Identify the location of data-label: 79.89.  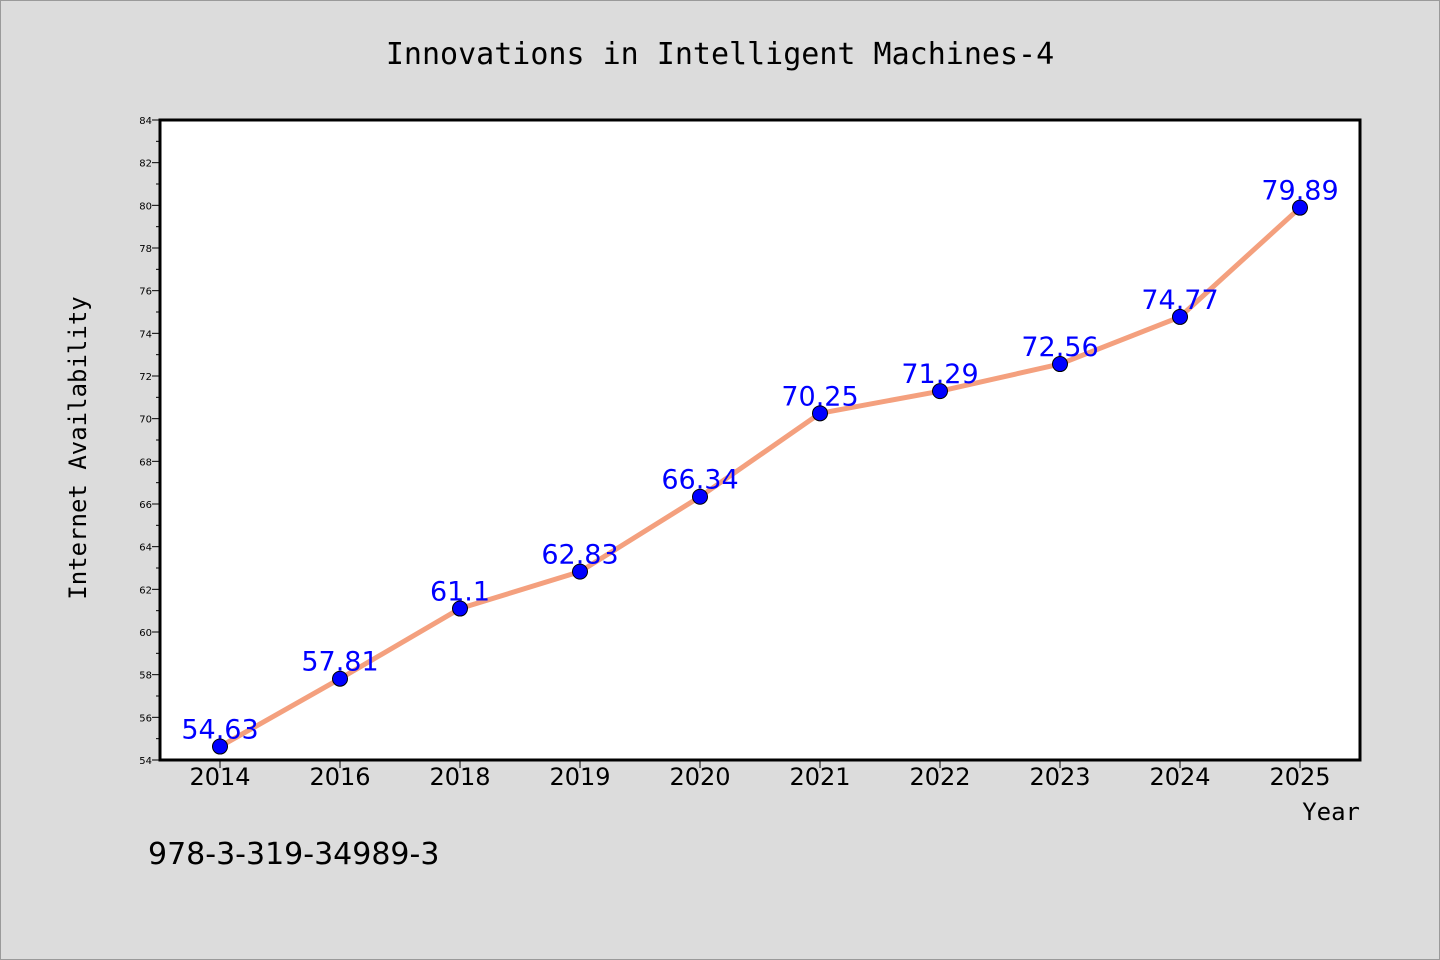
(1299, 191).